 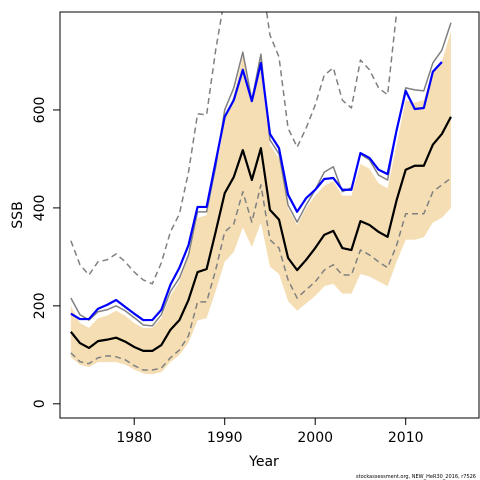 I want to click on x-tick-label: 2010, so click(x=406, y=438).